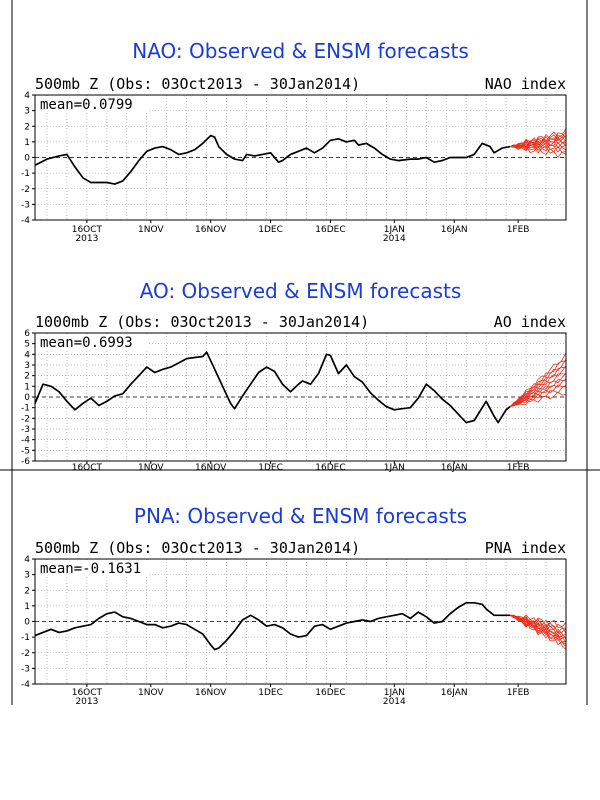 Image resolution: width=600 pixels, height=800 pixels. I want to click on y-tick-label: -6, so click(25, 462).